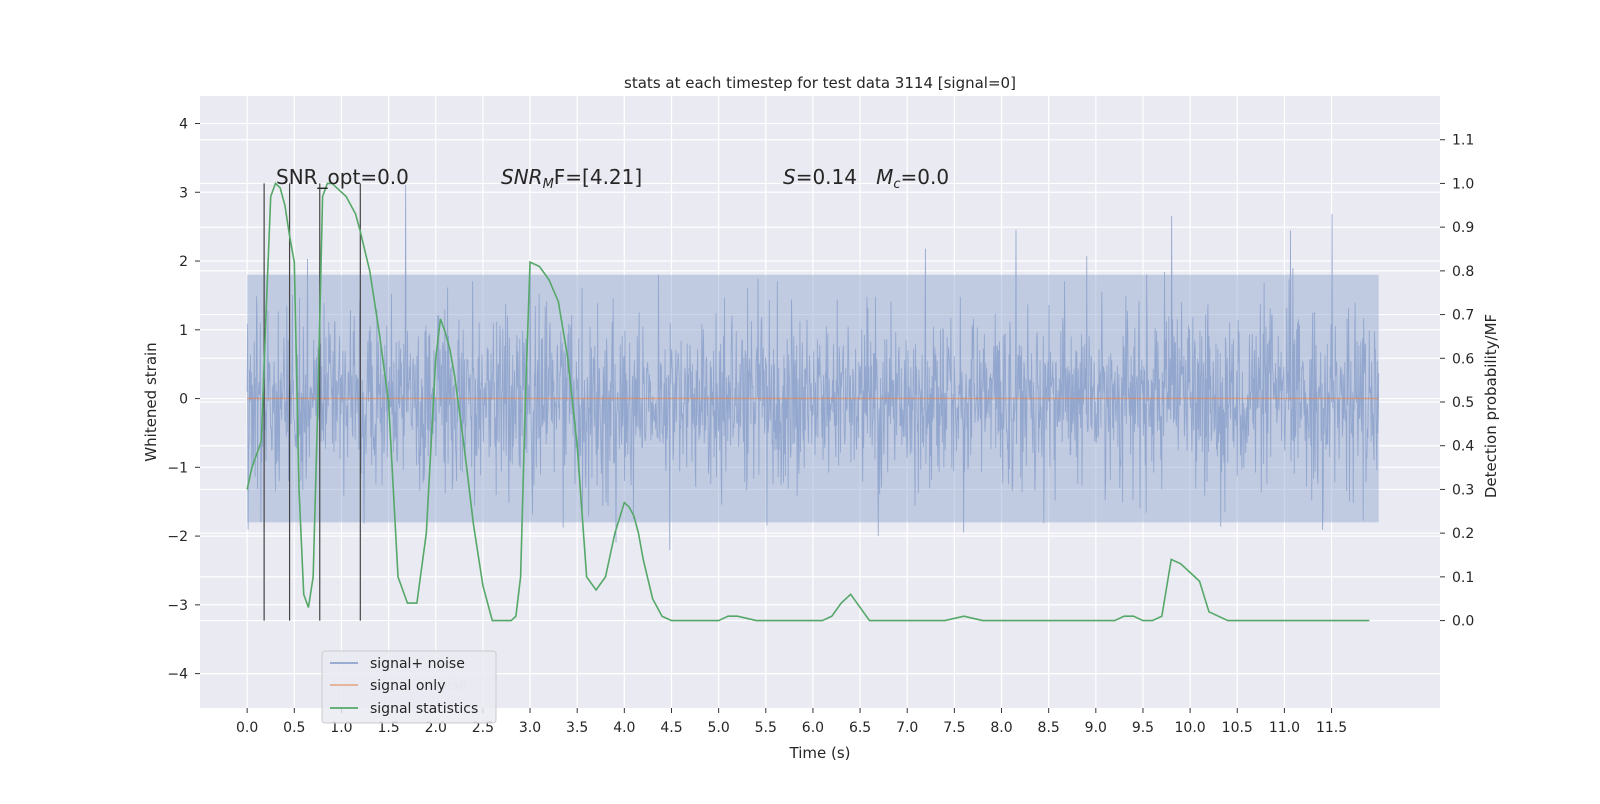  I want to click on y-tick-label: 3, so click(183, 193).